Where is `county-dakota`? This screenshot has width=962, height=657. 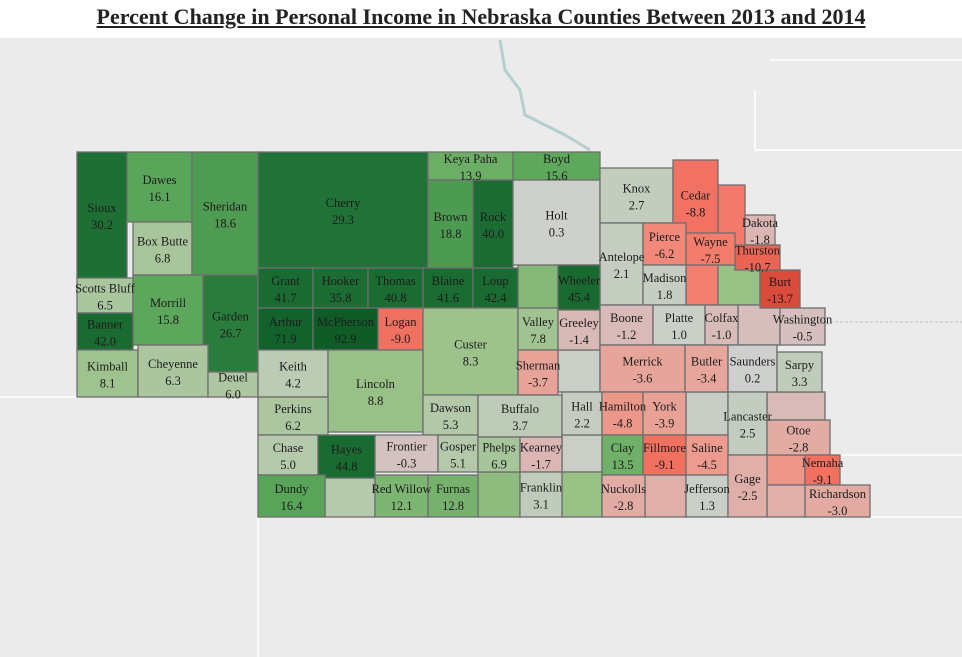
county-dakota is located at coordinates (760, 230).